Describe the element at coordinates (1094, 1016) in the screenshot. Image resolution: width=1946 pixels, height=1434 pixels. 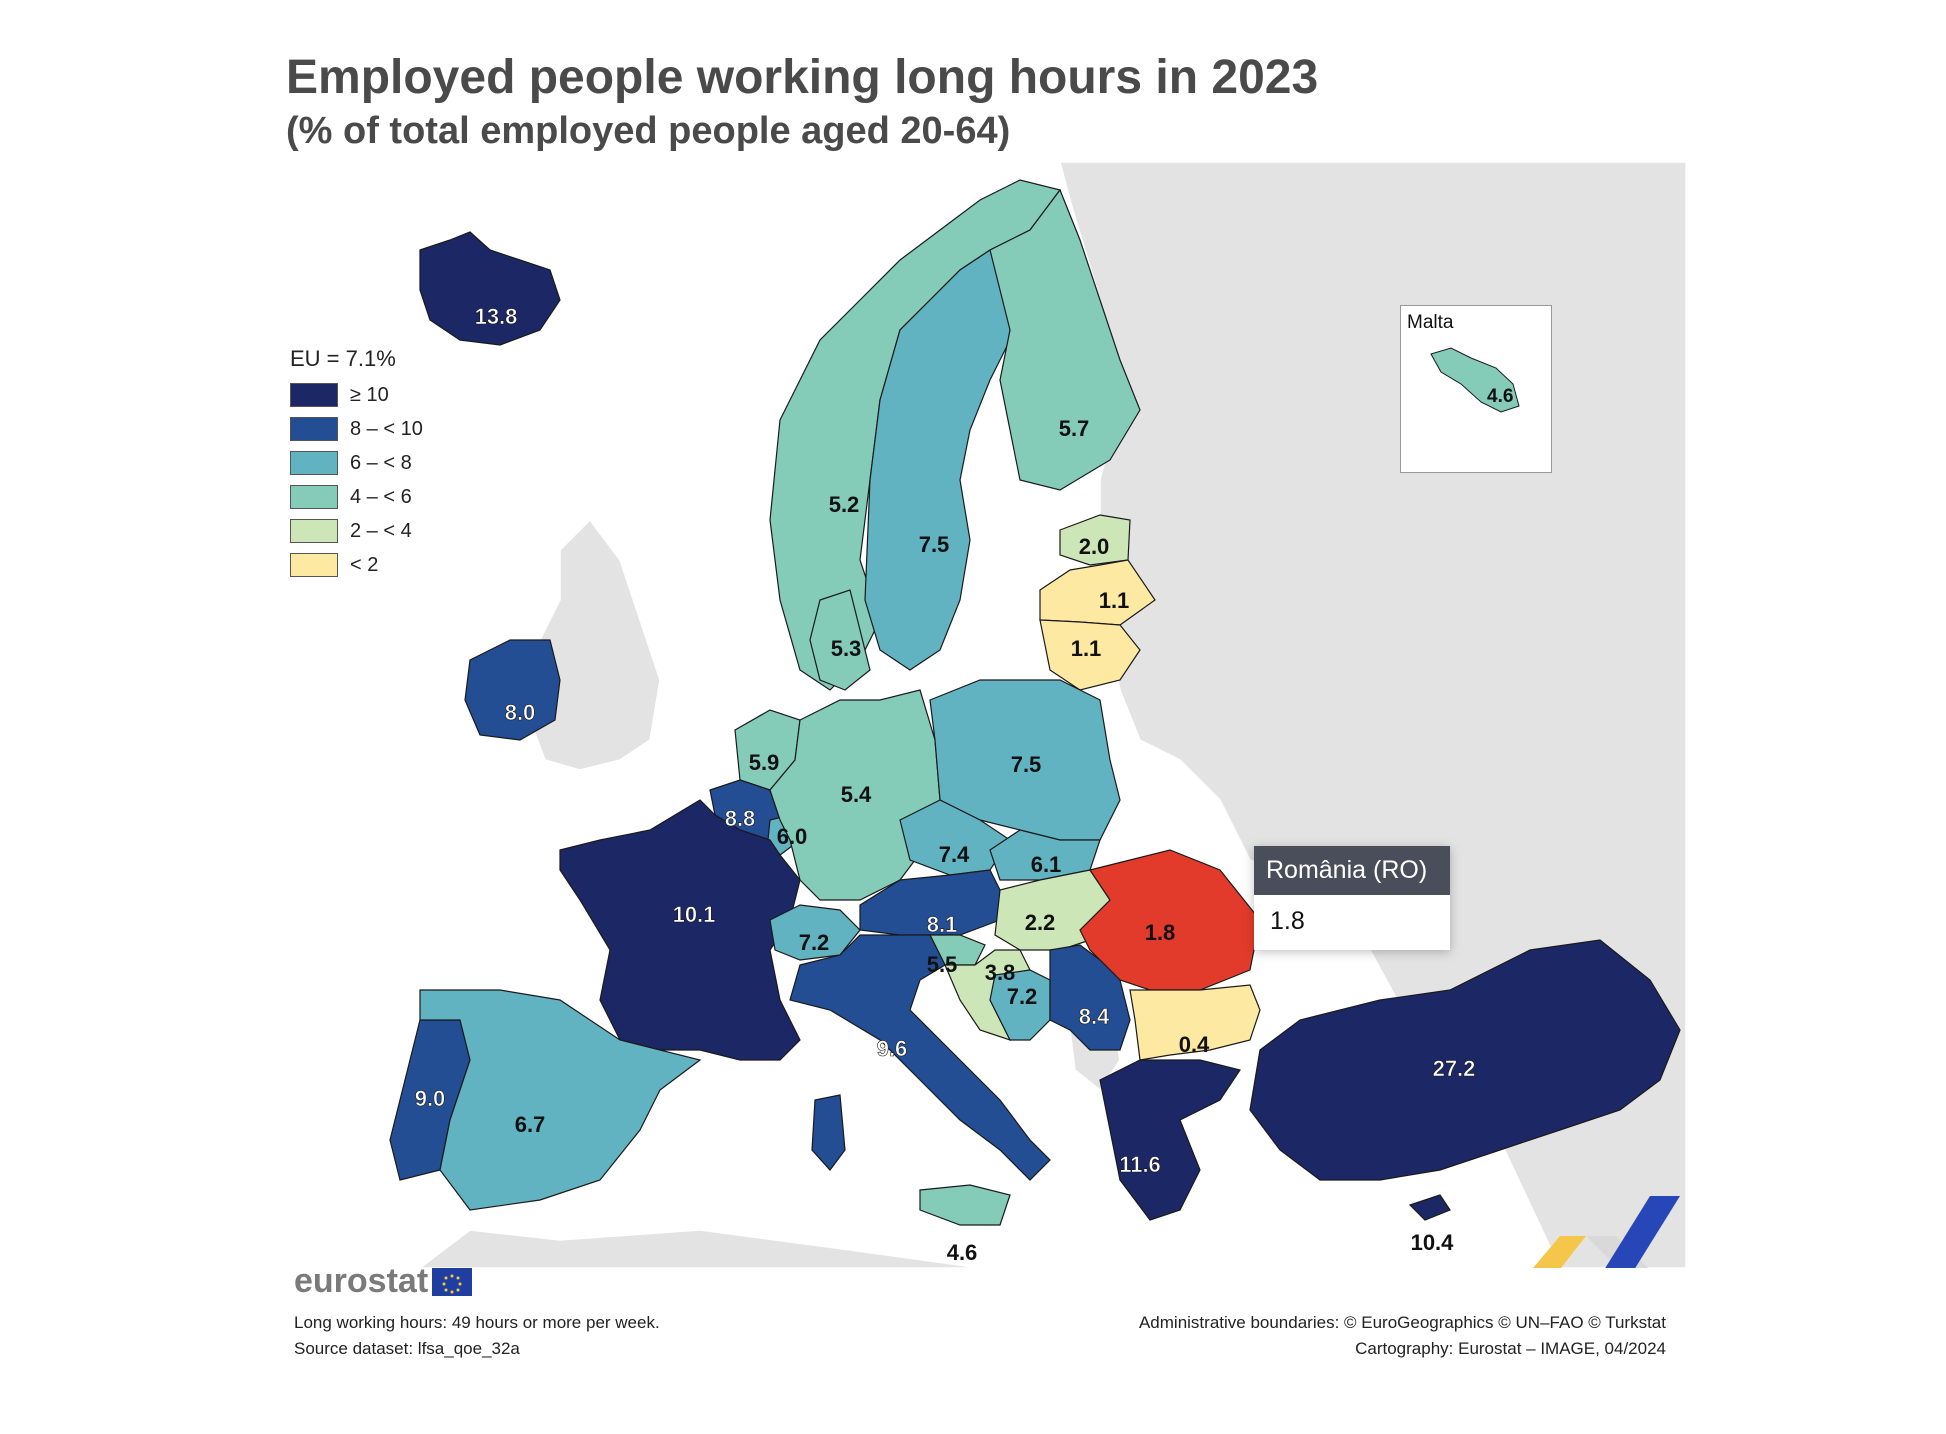
I see `label-RS: 8.4` at that location.